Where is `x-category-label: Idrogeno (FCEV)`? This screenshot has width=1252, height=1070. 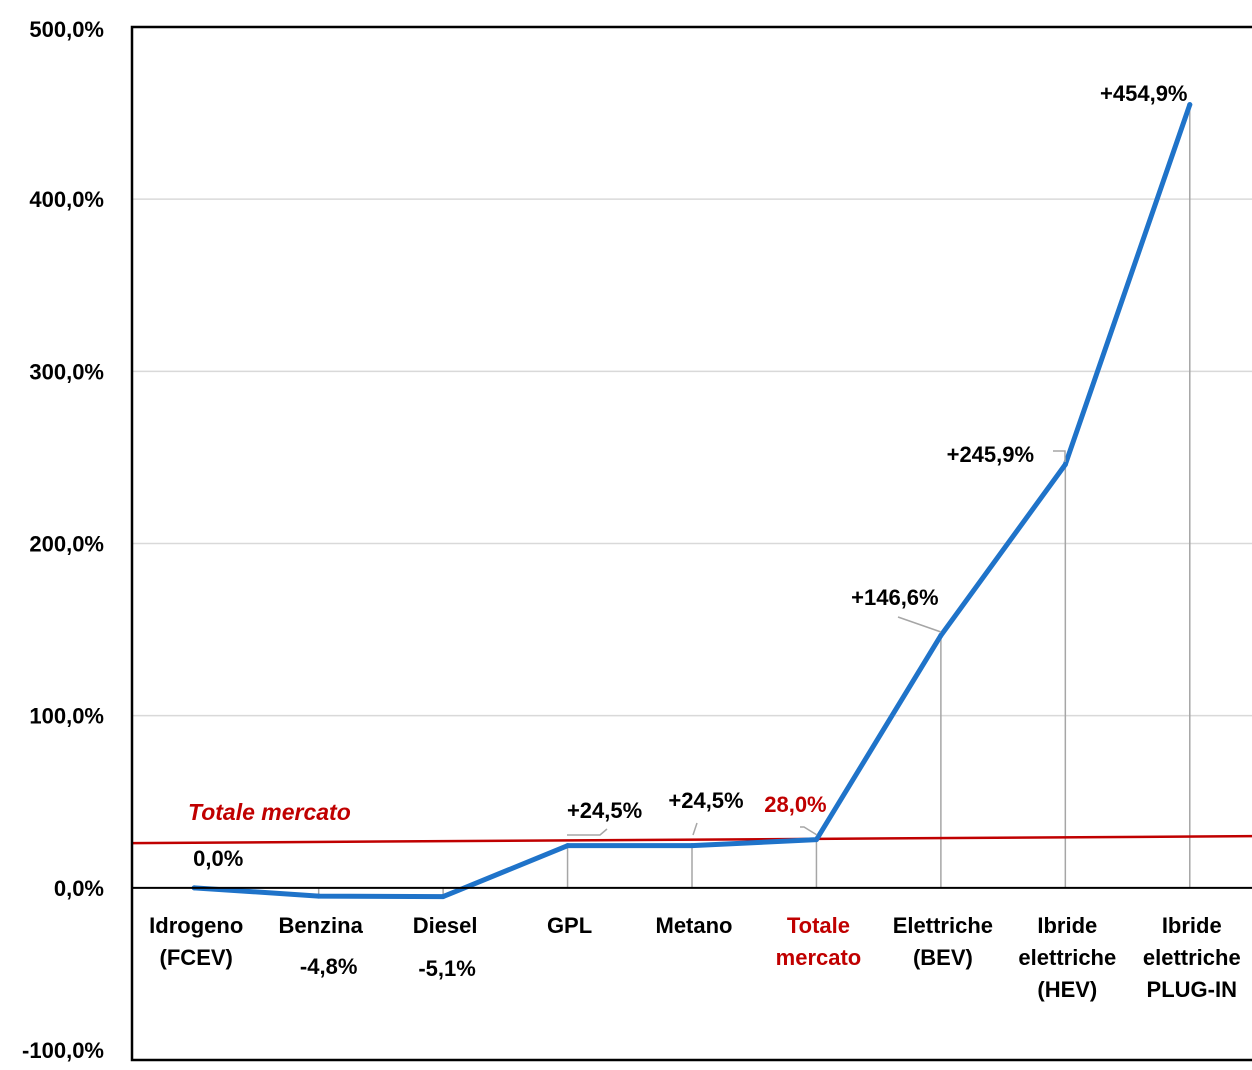 x-category-label: Idrogeno (FCEV) is located at coordinates (196, 941).